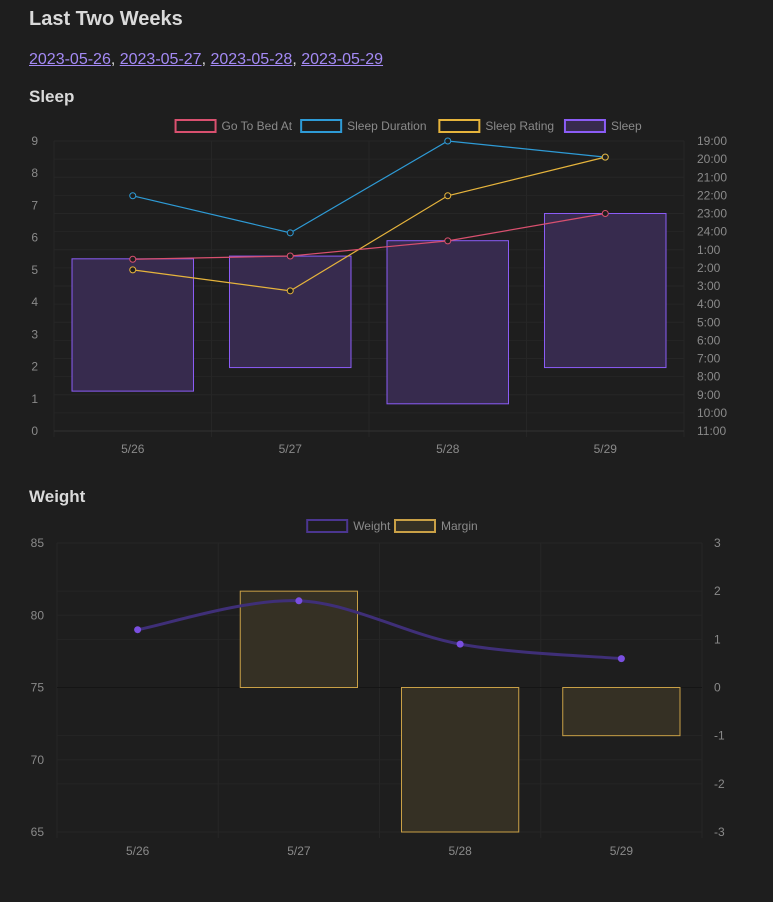 This screenshot has width=773, height=902. What do you see at coordinates (719, 832) in the screenshot?
I see `y2-tick-label: -3` at bounding box center [719, 832].